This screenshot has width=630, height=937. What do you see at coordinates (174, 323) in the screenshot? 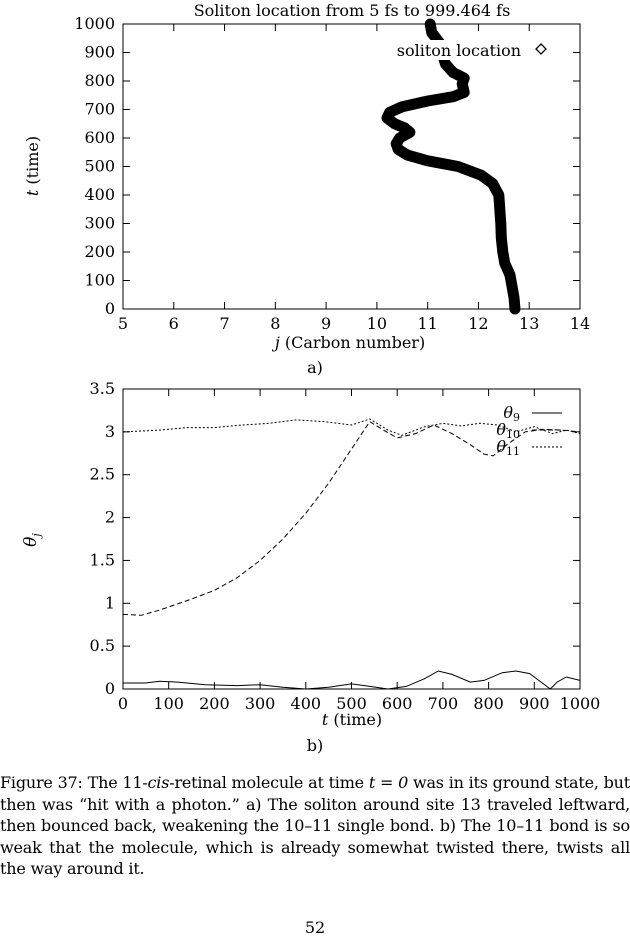
I see `x-tick-label: 6` at bounding box center [174, 323].